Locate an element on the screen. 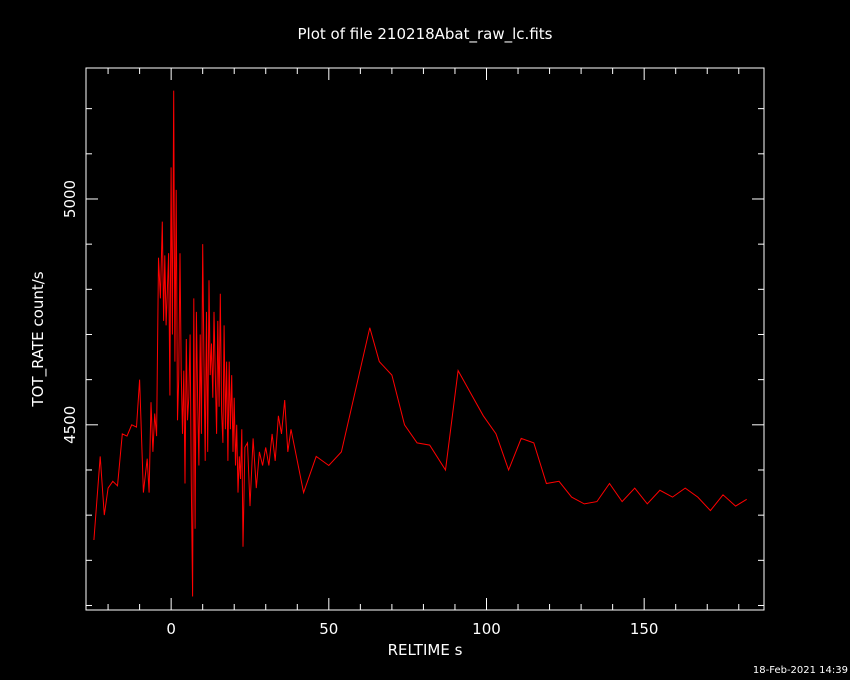 This screenshot has height=680, width=850. chart-title: Plot of file 210218Abat_raw_lc.fits is located at coordinates (425, 34).